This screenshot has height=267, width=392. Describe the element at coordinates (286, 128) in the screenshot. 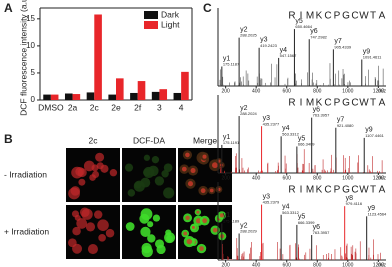

I see `ion-label: y4` at that location.